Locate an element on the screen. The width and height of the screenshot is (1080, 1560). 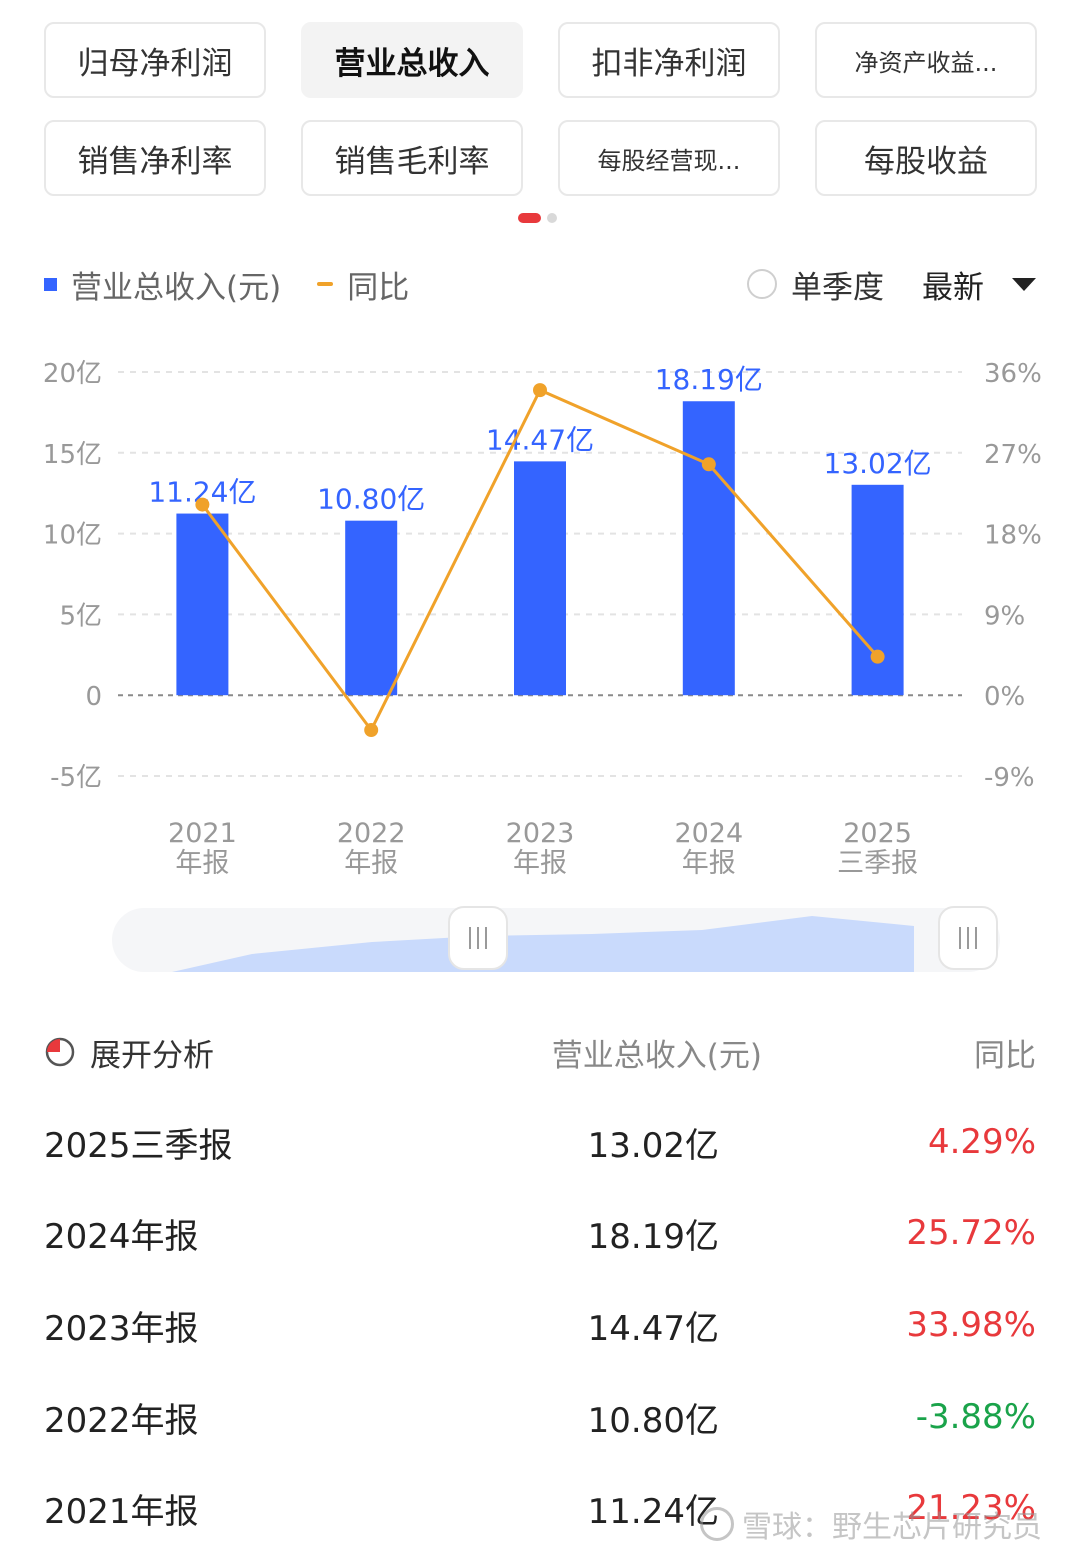
tab-eps: 每股收益 is located at coordinates (926, 158).